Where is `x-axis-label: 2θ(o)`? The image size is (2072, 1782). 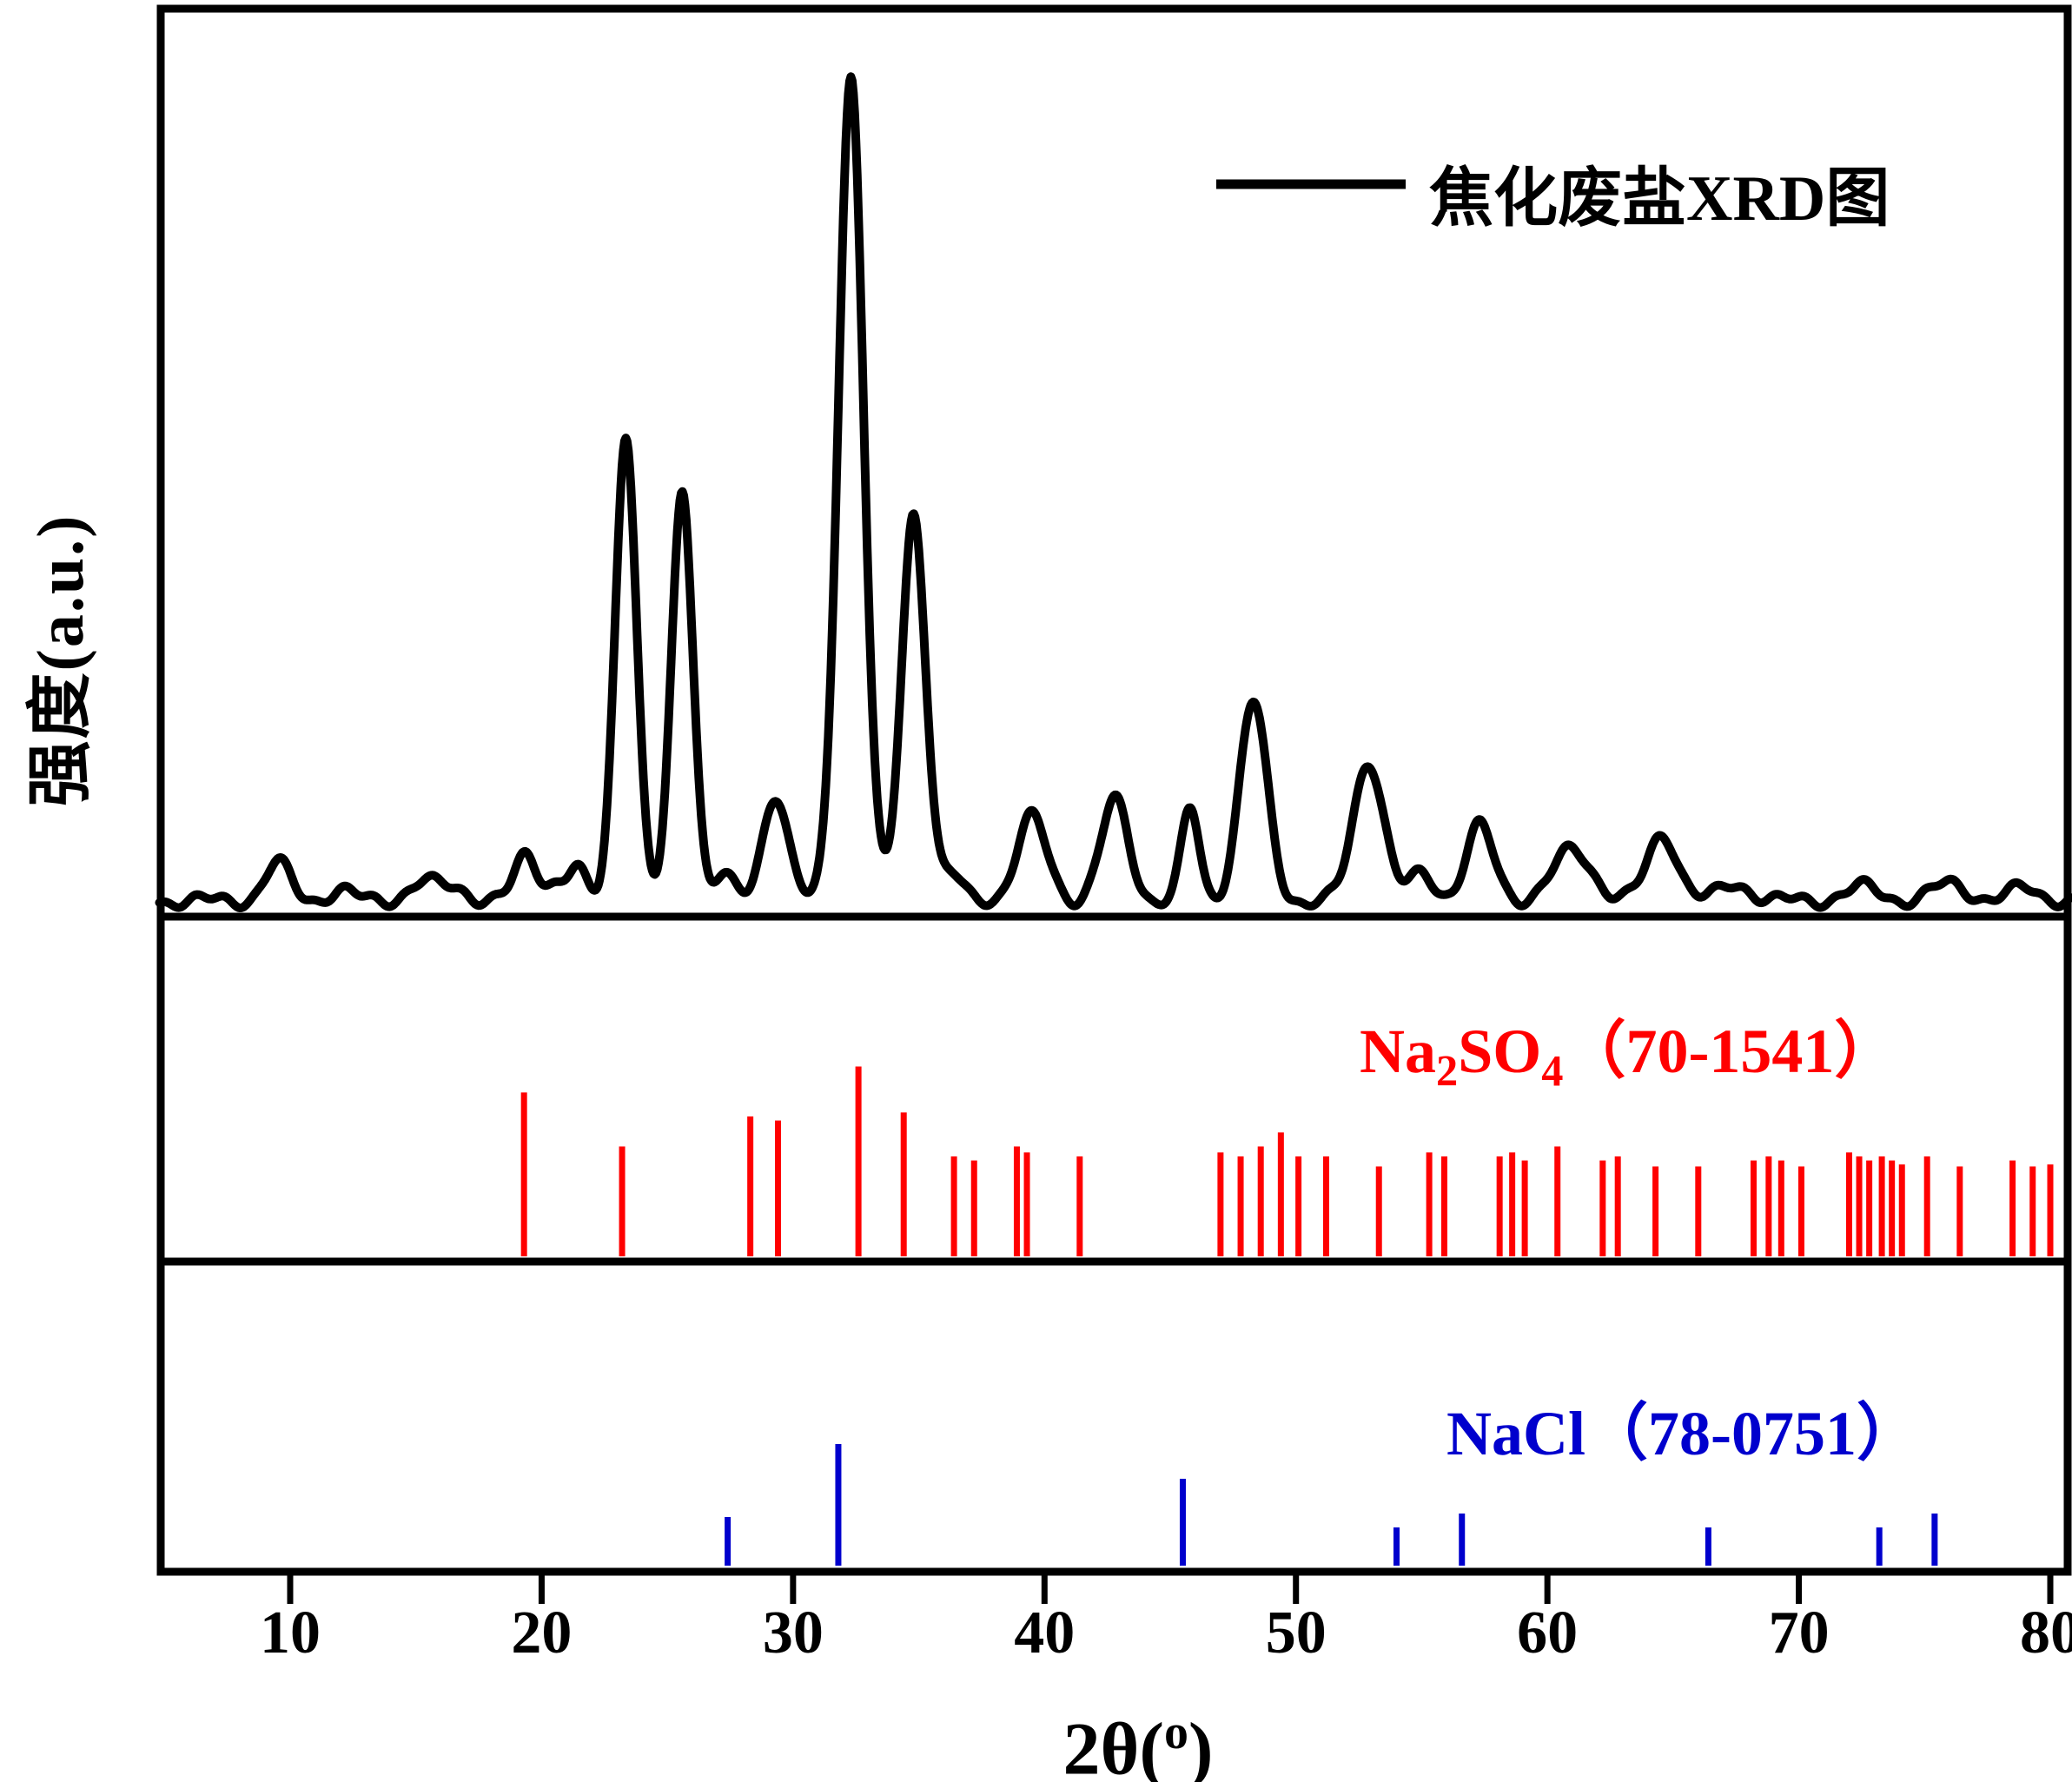 x-axis-label: 2θ(o) is located at coordinates (1138, 1743).